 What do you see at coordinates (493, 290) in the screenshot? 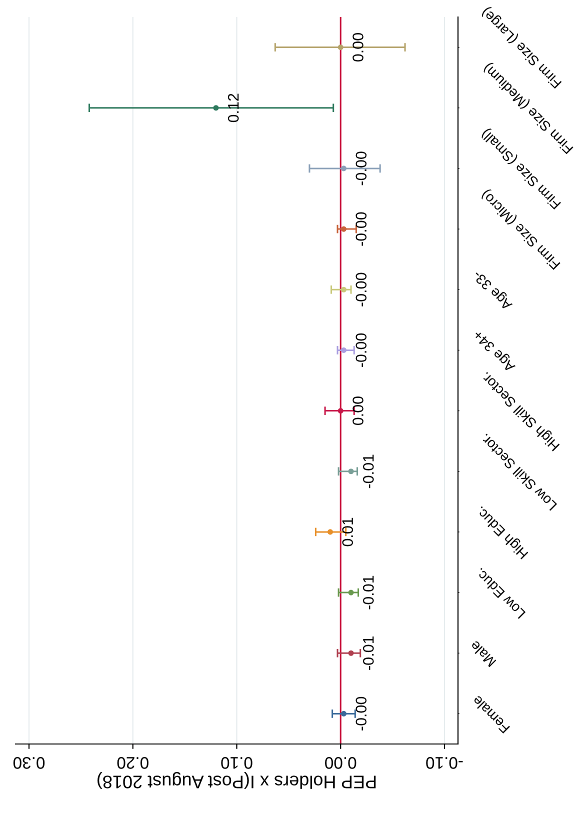
I see `y-tick-label: Age 33-` at bounding box center [493, 290].